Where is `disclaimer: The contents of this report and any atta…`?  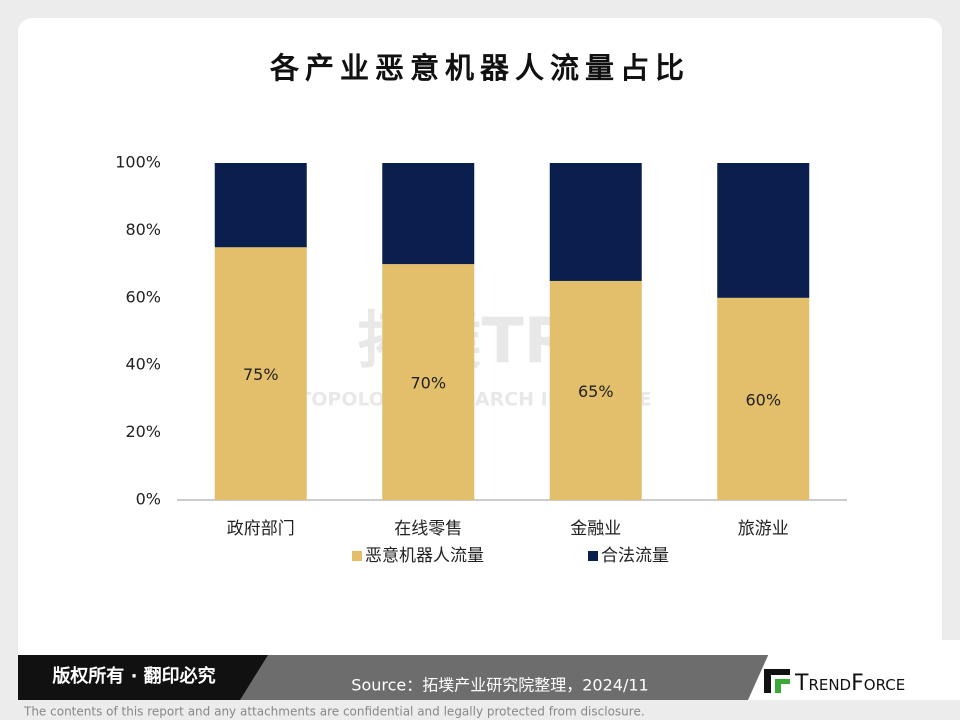
disclaimer: The contents of this report and any atta… is located at coordinates (334, 712).